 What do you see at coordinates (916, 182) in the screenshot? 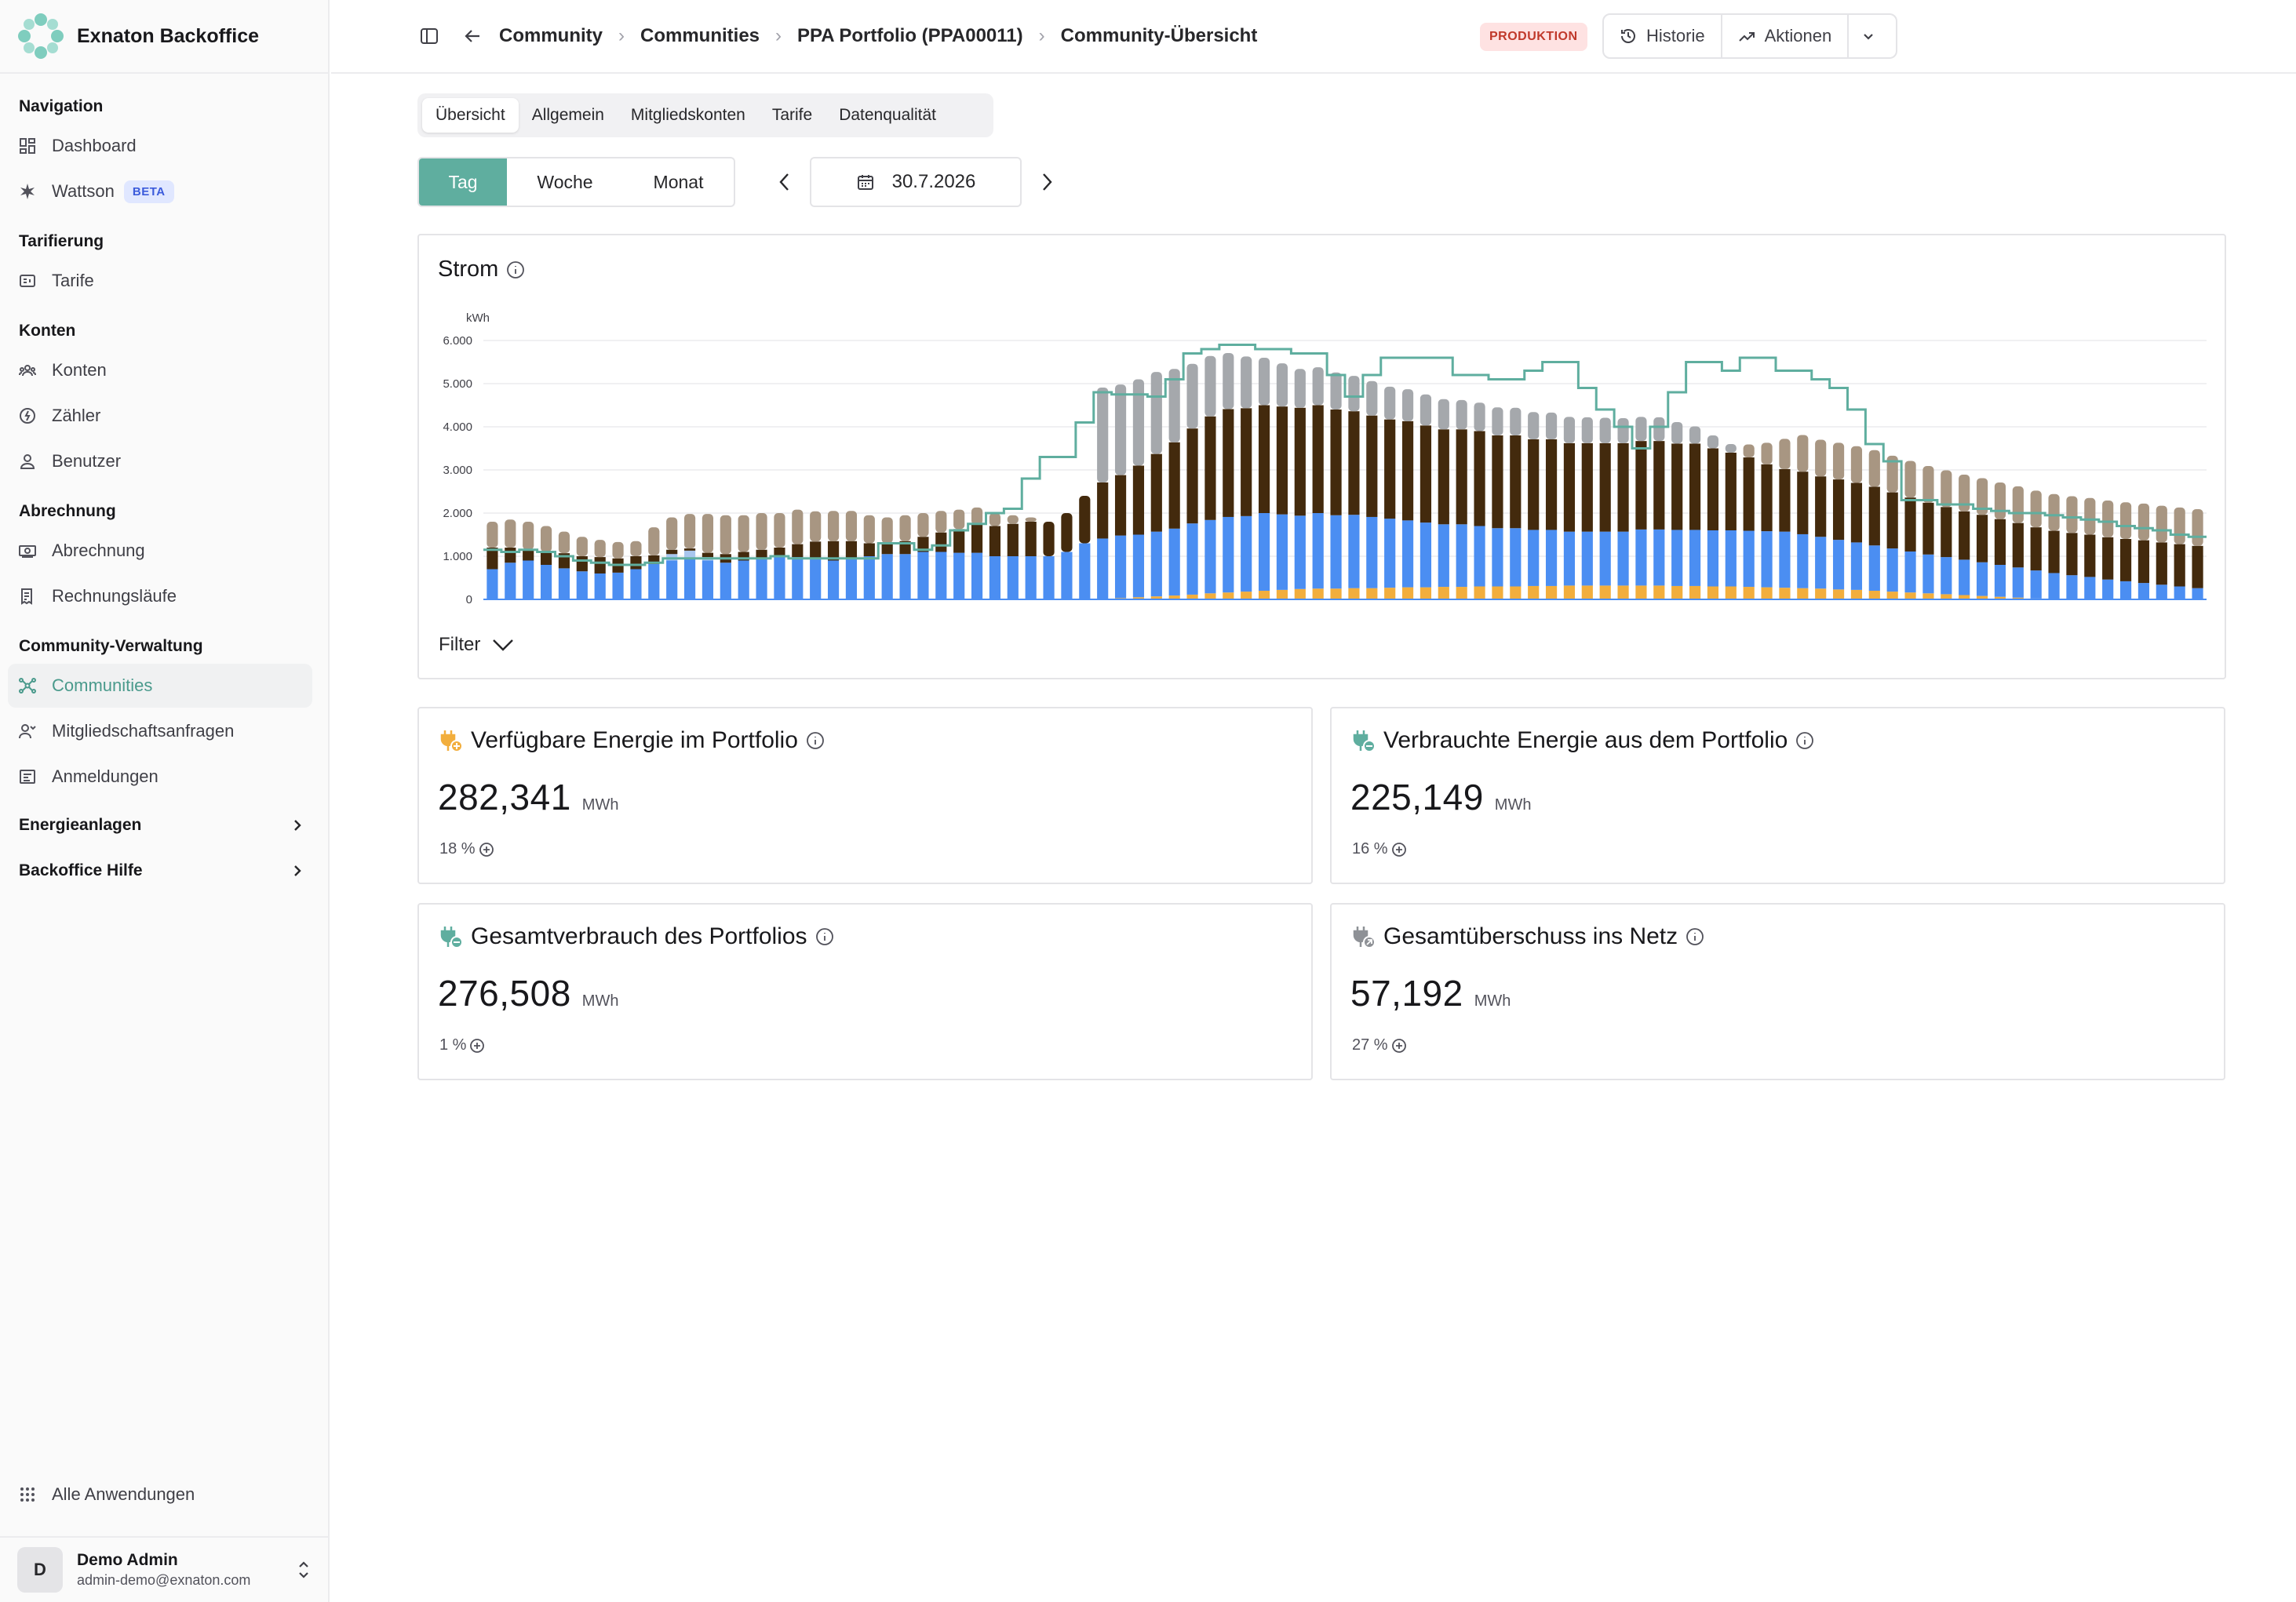
I see `date-picker: 30.7.2026` at bounding box center [916, 182].